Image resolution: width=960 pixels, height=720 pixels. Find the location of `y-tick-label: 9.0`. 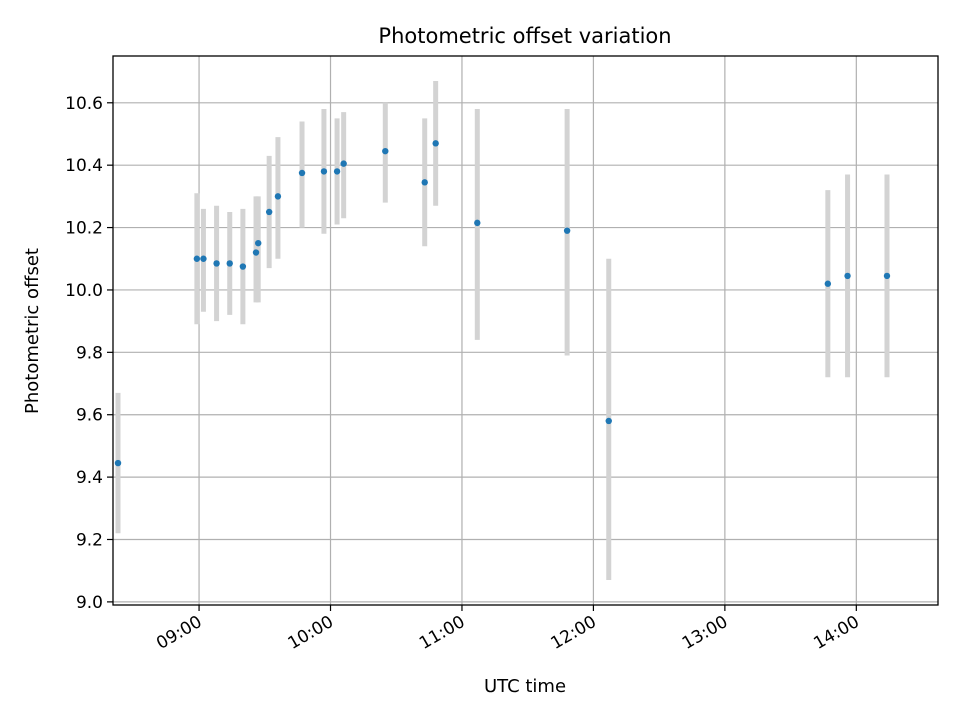

y-tick-label: 9.0 is located at coordinates (89, 603).